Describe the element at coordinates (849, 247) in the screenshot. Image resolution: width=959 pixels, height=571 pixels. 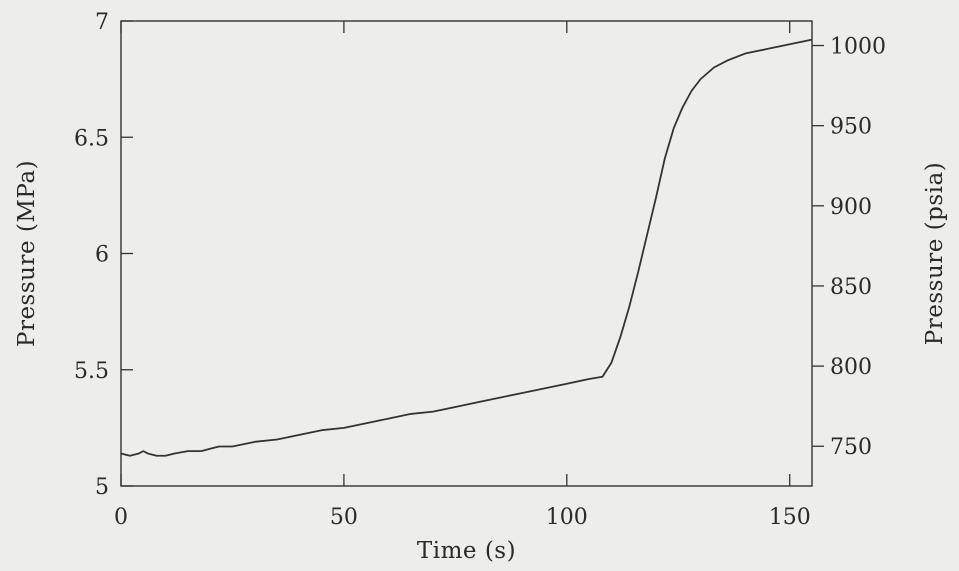
I see `y-axis-right-ticks: 750 800 850 900 950 1000` at that location.